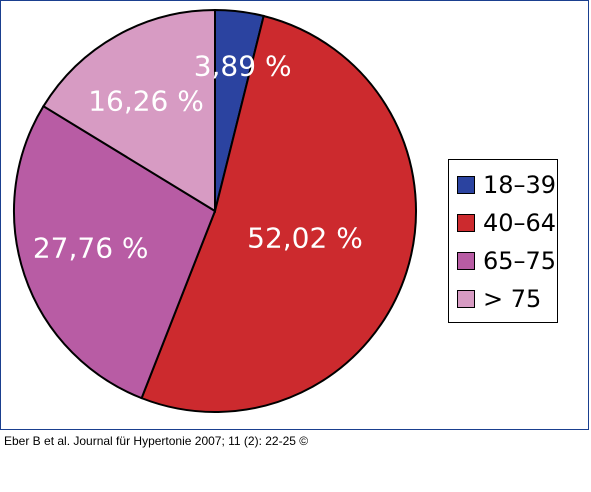 This screenshot has width=591, height=492. Describe the element at coordinates (520, 261) in the screenshot. I see `legend-label: 65–75` at that location.